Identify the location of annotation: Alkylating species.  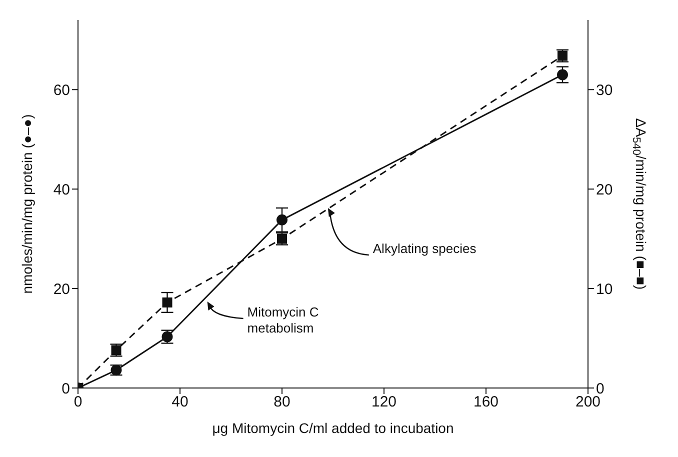
(424, 248).